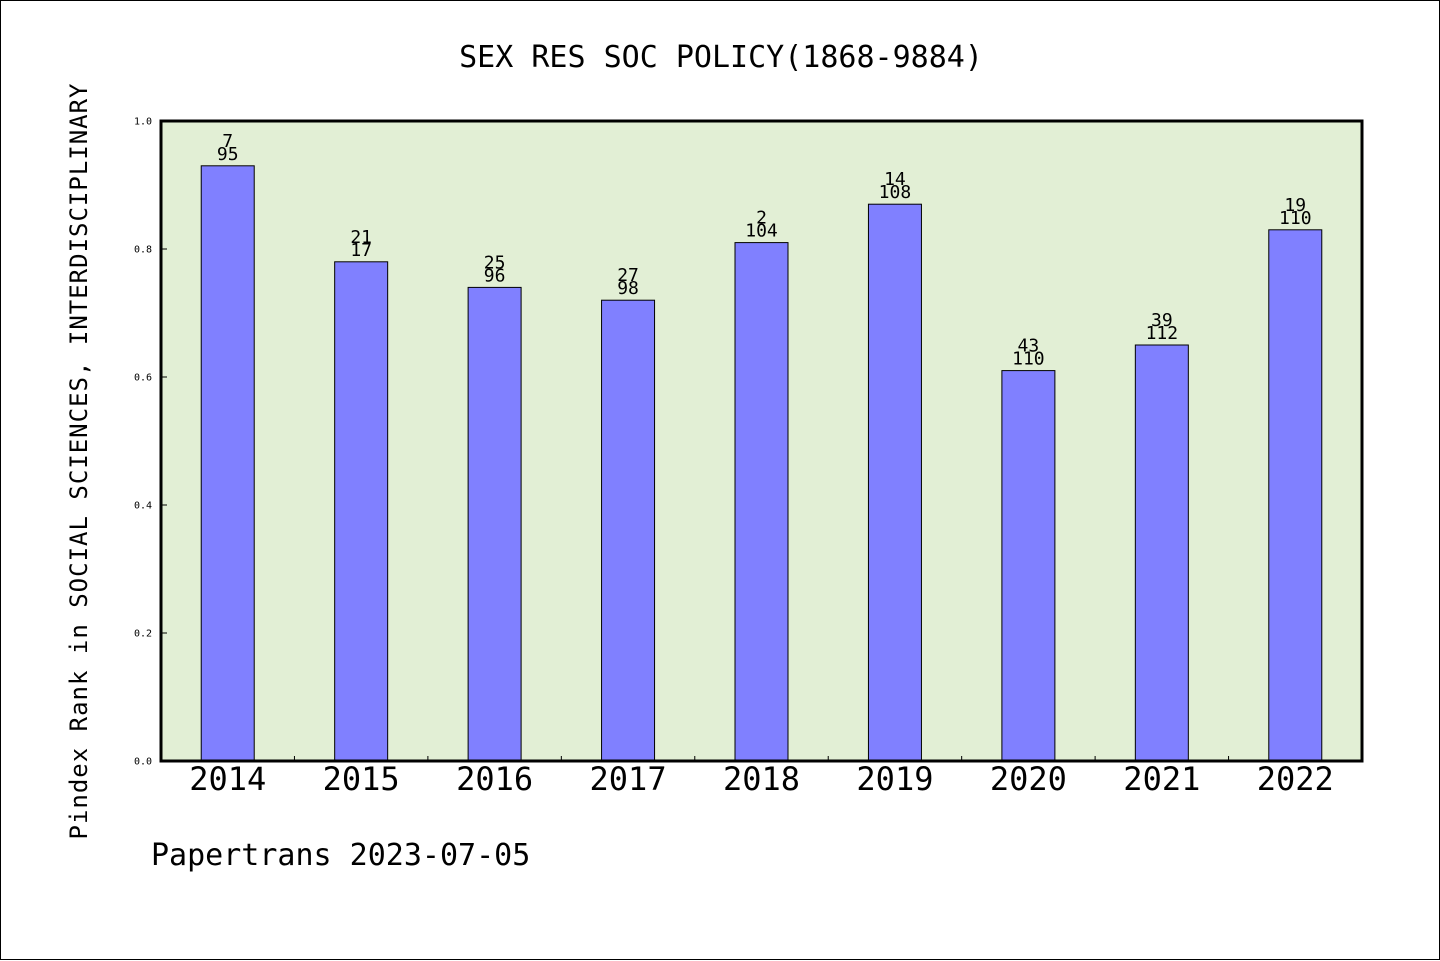  I want to click on bar-label-bottom-2019: 108, so click(895, 192).